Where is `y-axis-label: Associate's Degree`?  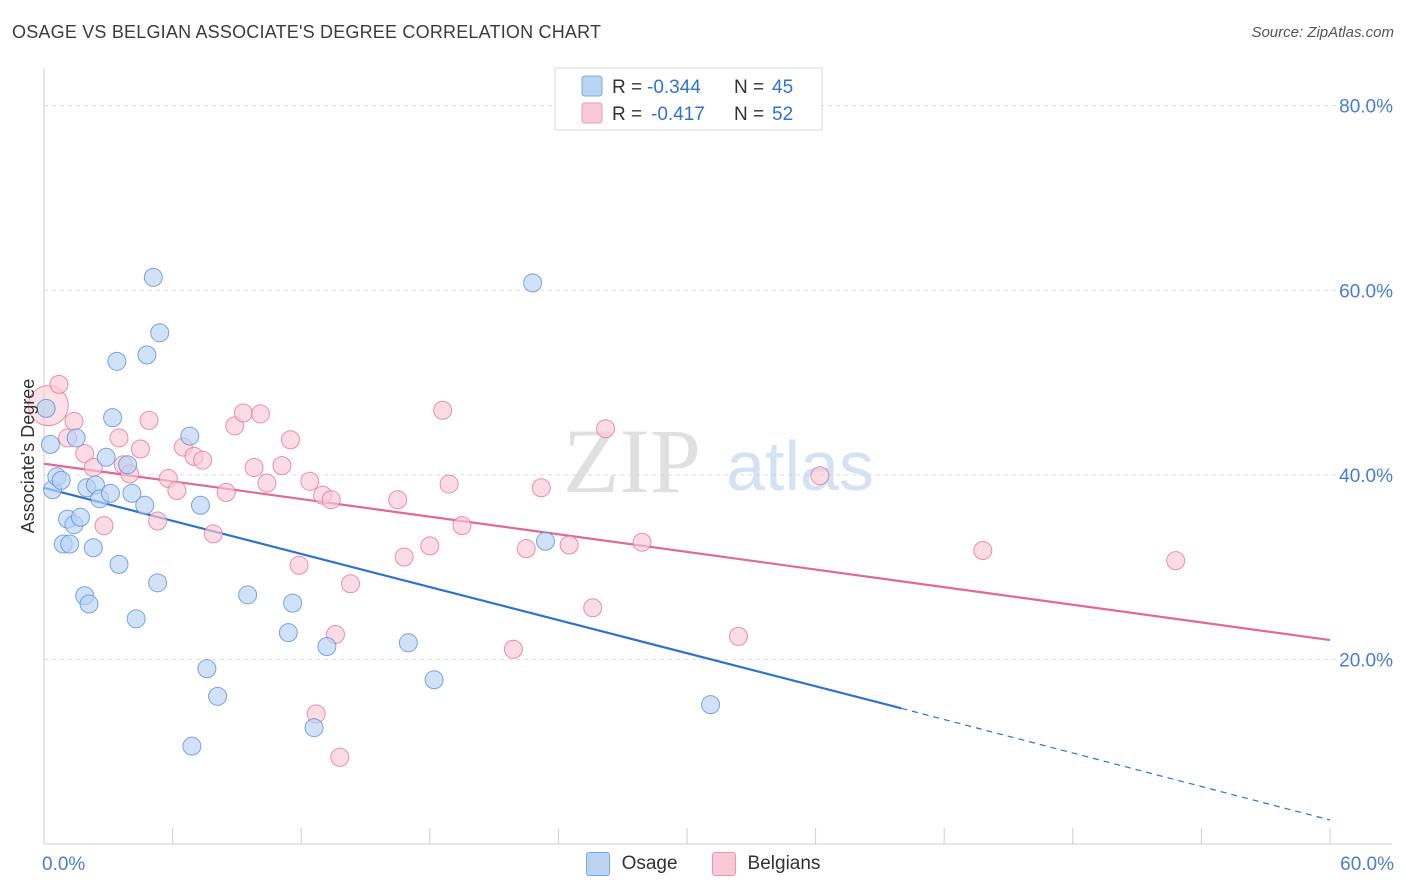
y-axis-label: Associate's Degree is located at coordinates (28, 456).